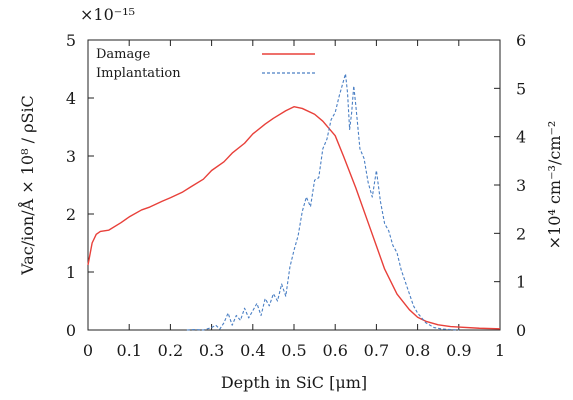 The height and width of the screenshot is (400, 573). I want to click on left-y-tick-label: 5, so click(71, 40).